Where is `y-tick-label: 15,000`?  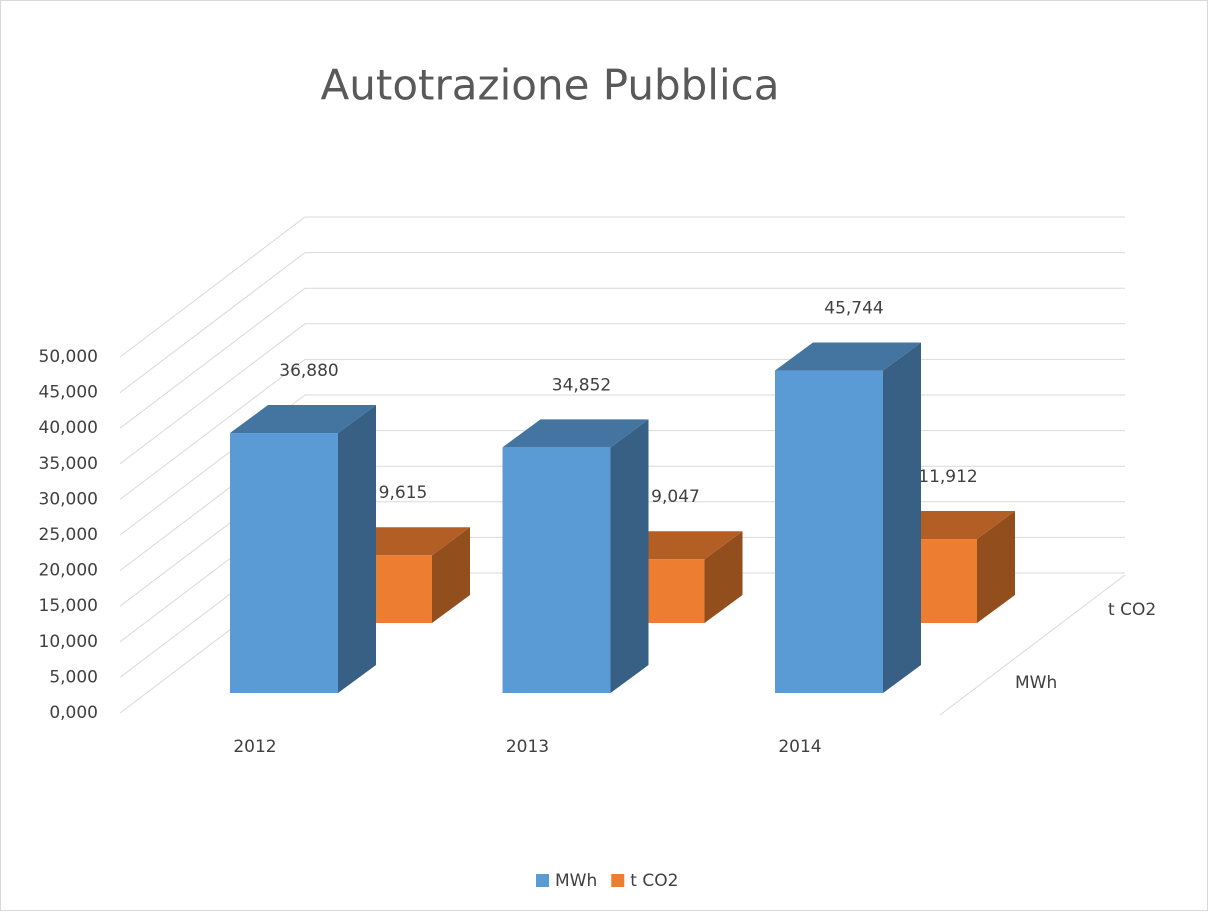 y-tick-label: 15,000 is located at coordinates (68, 606).